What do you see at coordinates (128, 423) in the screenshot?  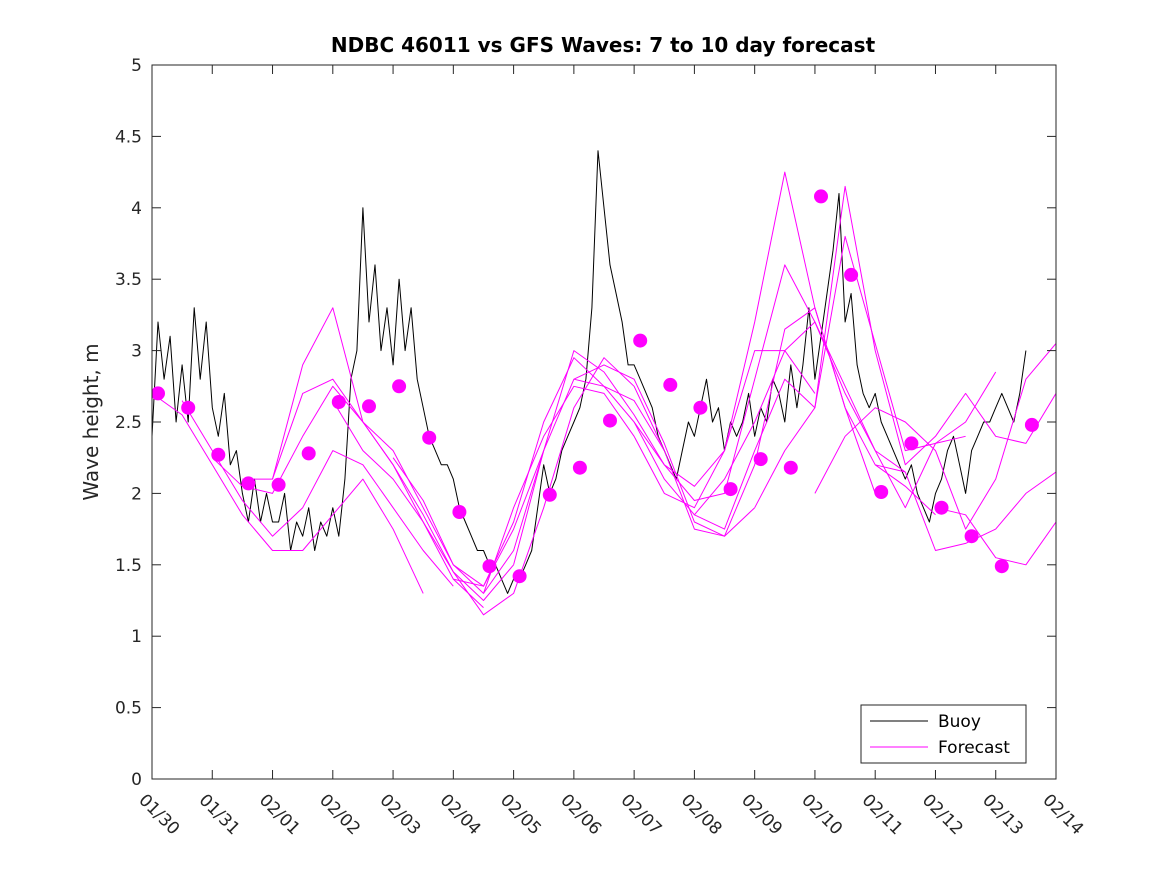 I see `y-tick-label: 2.5` at bounding box center [128, 423].